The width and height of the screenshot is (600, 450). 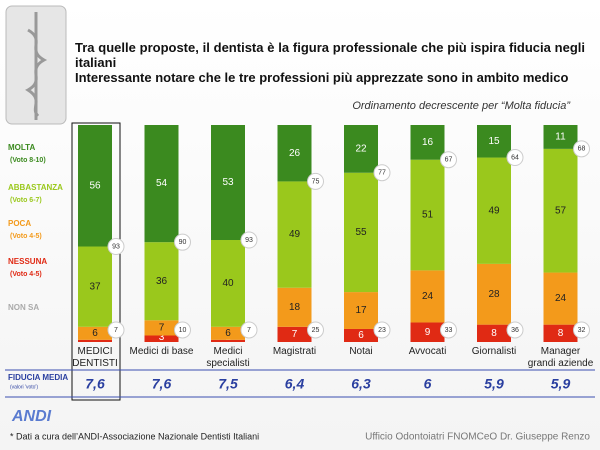 What do you see at coordinates (19, 223) in the screenshot?
I see `legend-label: POCA` at bounding box center [19, 223].